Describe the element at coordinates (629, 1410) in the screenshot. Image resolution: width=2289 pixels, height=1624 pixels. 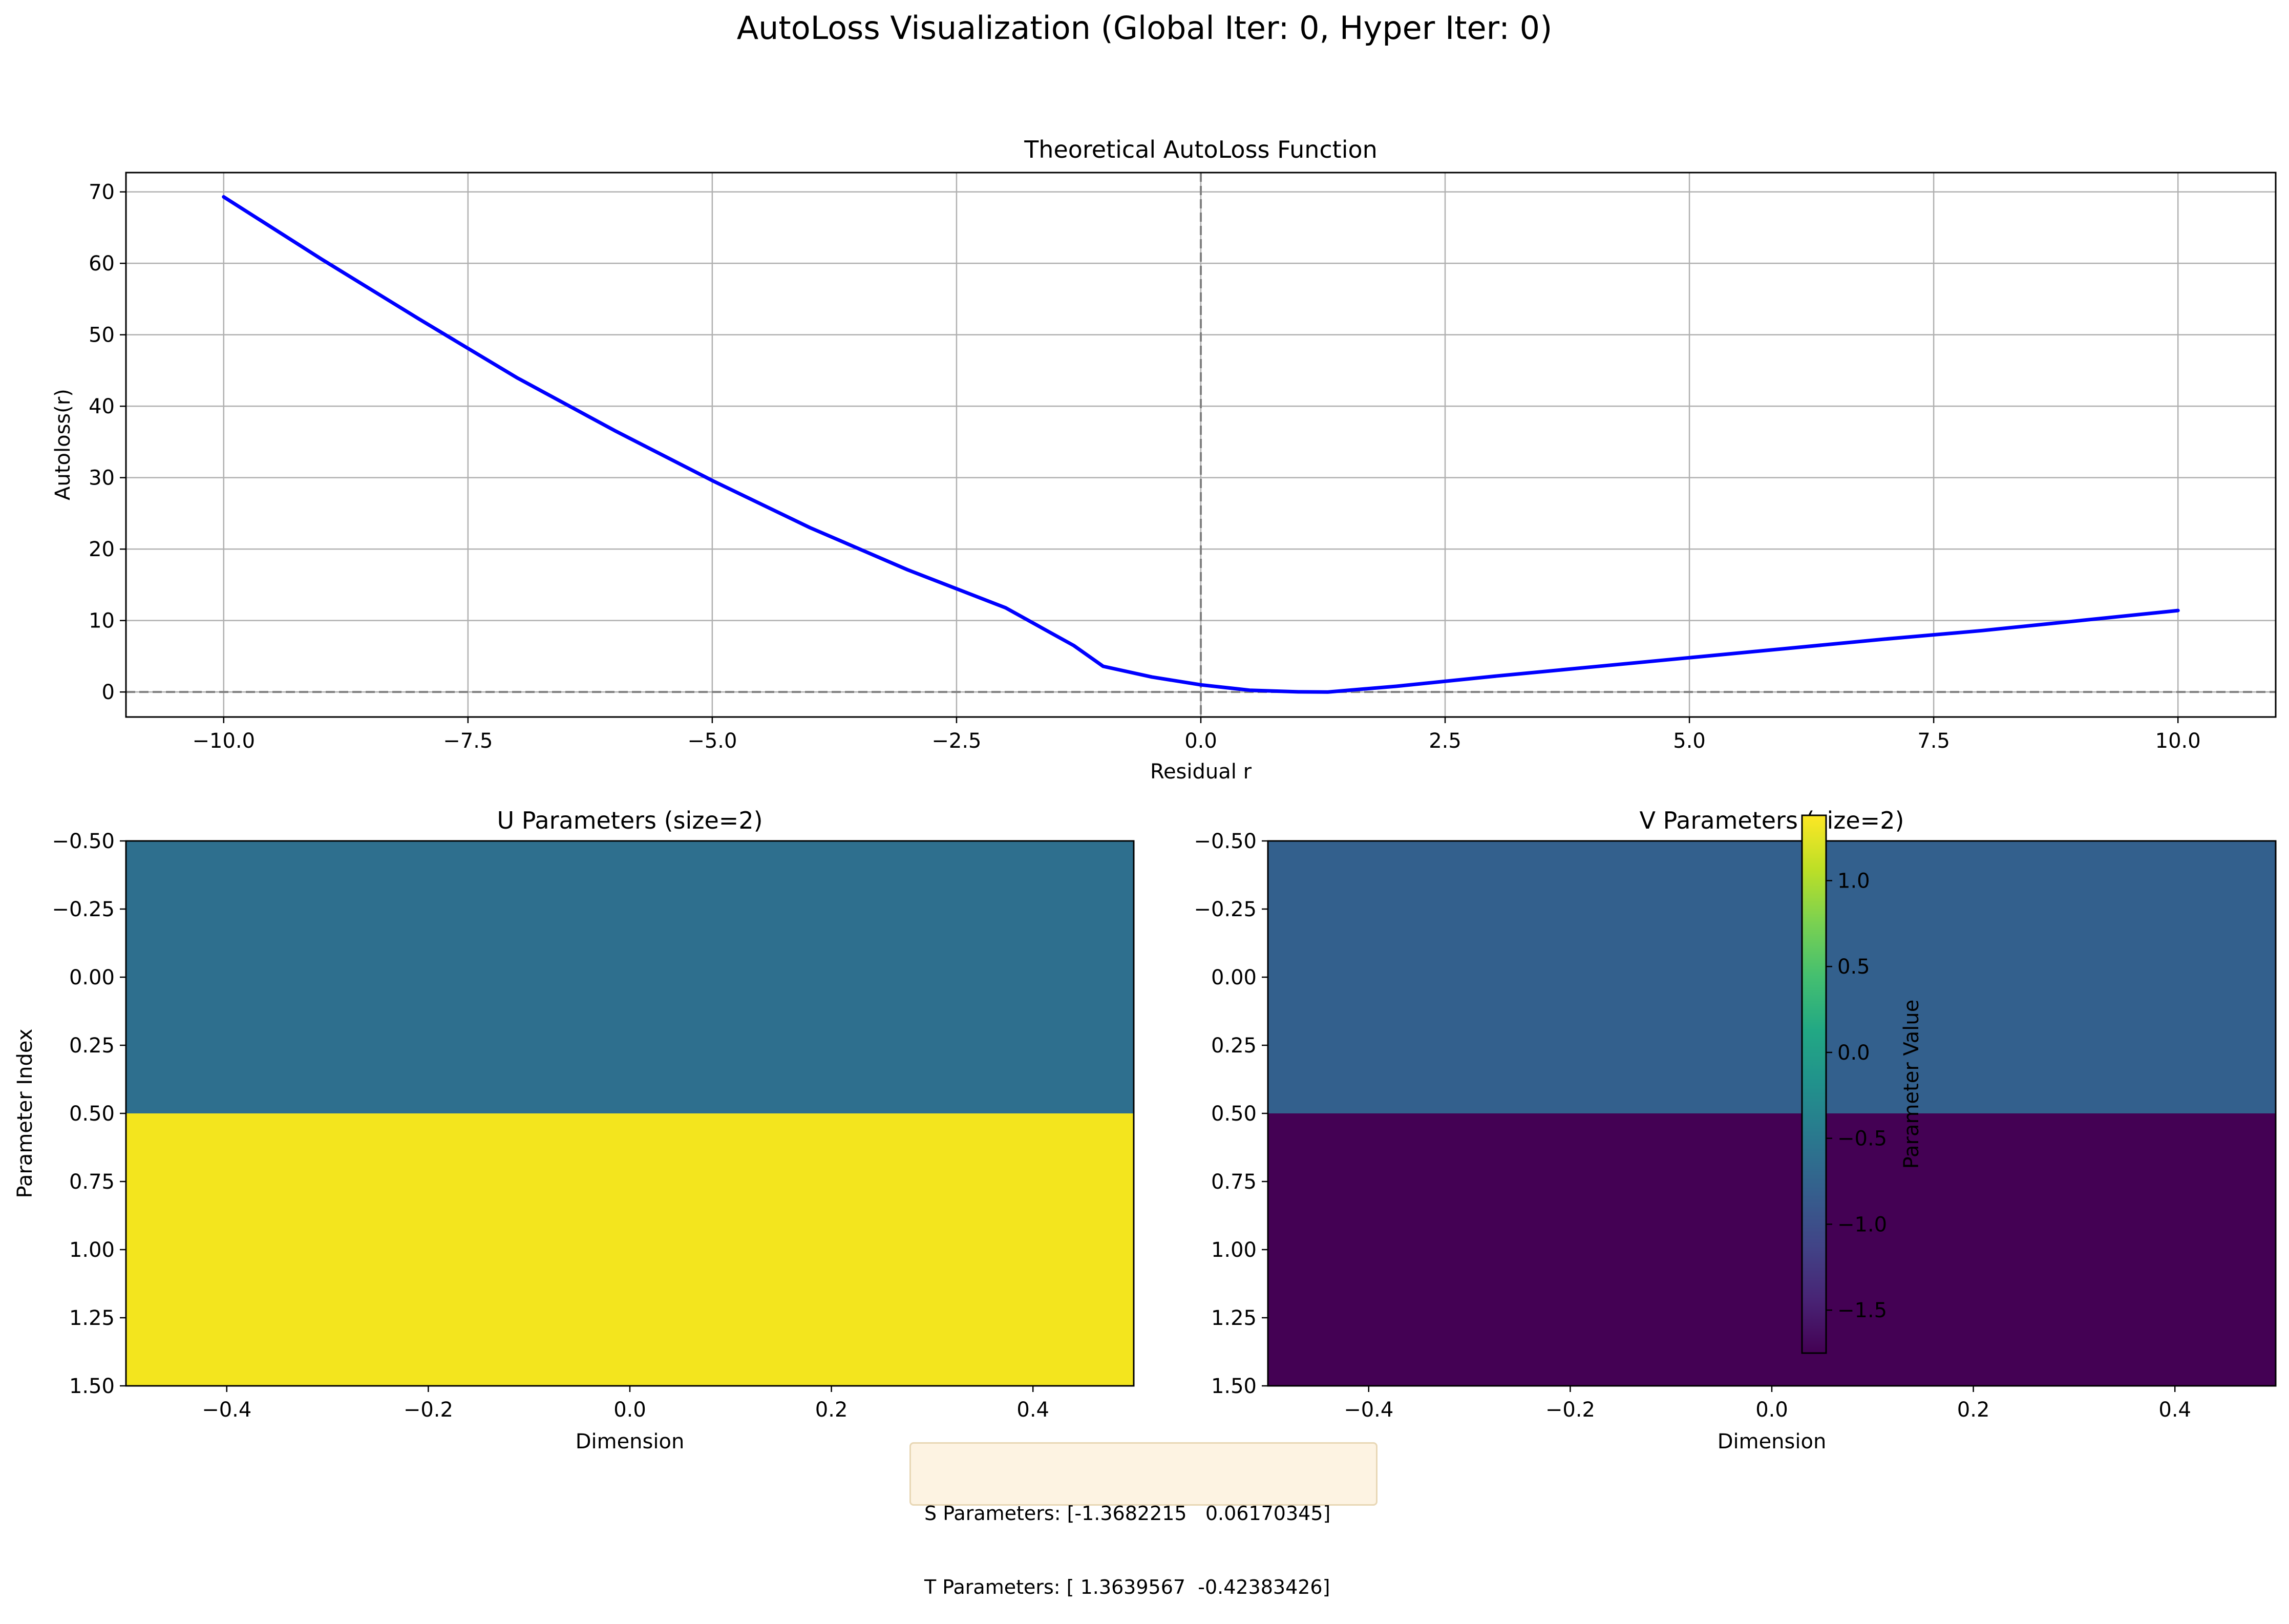
I see `u-heatmap-x-tick-label: 0.0` at that location.